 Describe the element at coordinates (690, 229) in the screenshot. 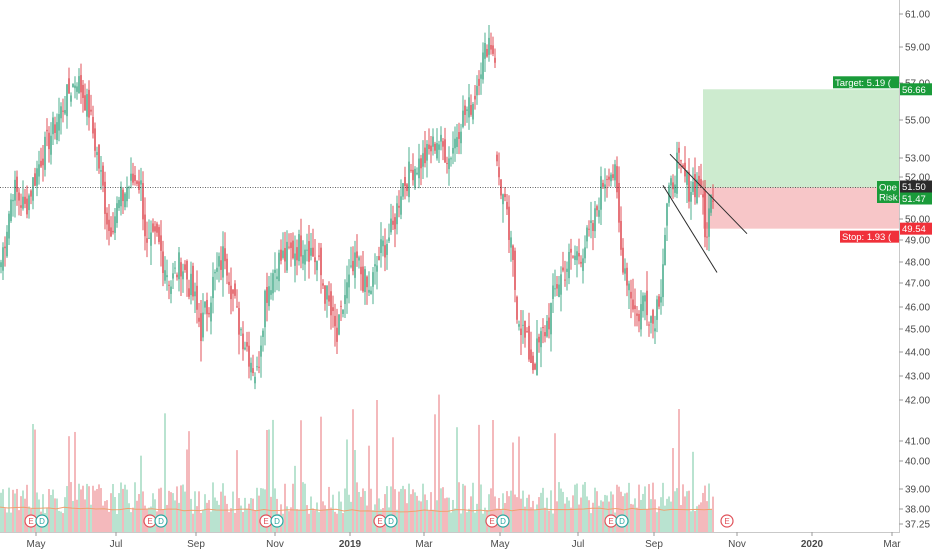

I see `channel-lower-line` at that location.